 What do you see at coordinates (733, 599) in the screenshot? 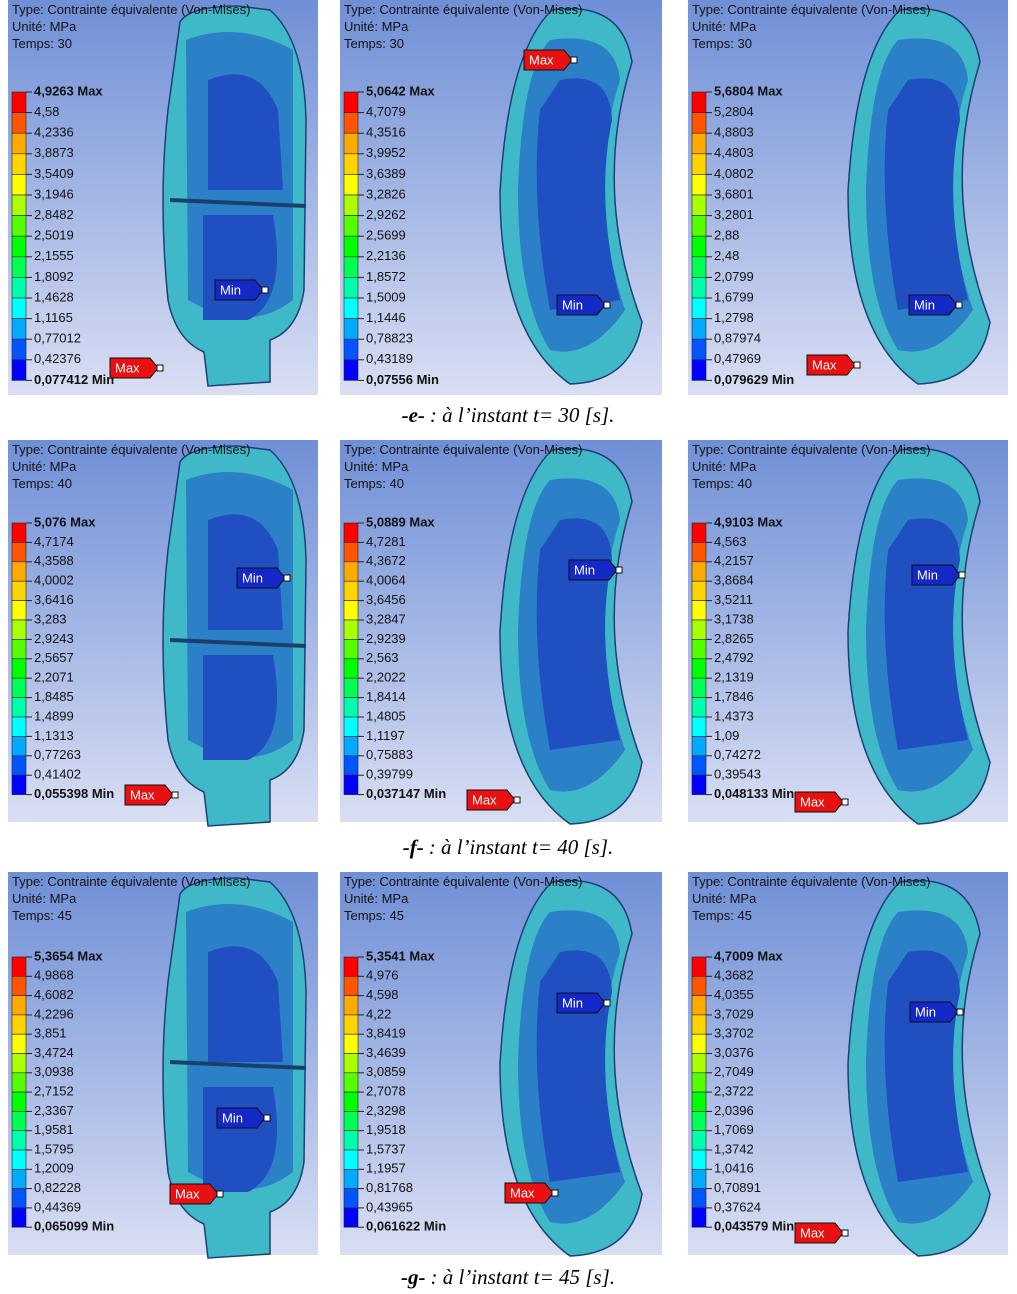
I see `legend-label: 3,5211` at bounding box center [733, 599].